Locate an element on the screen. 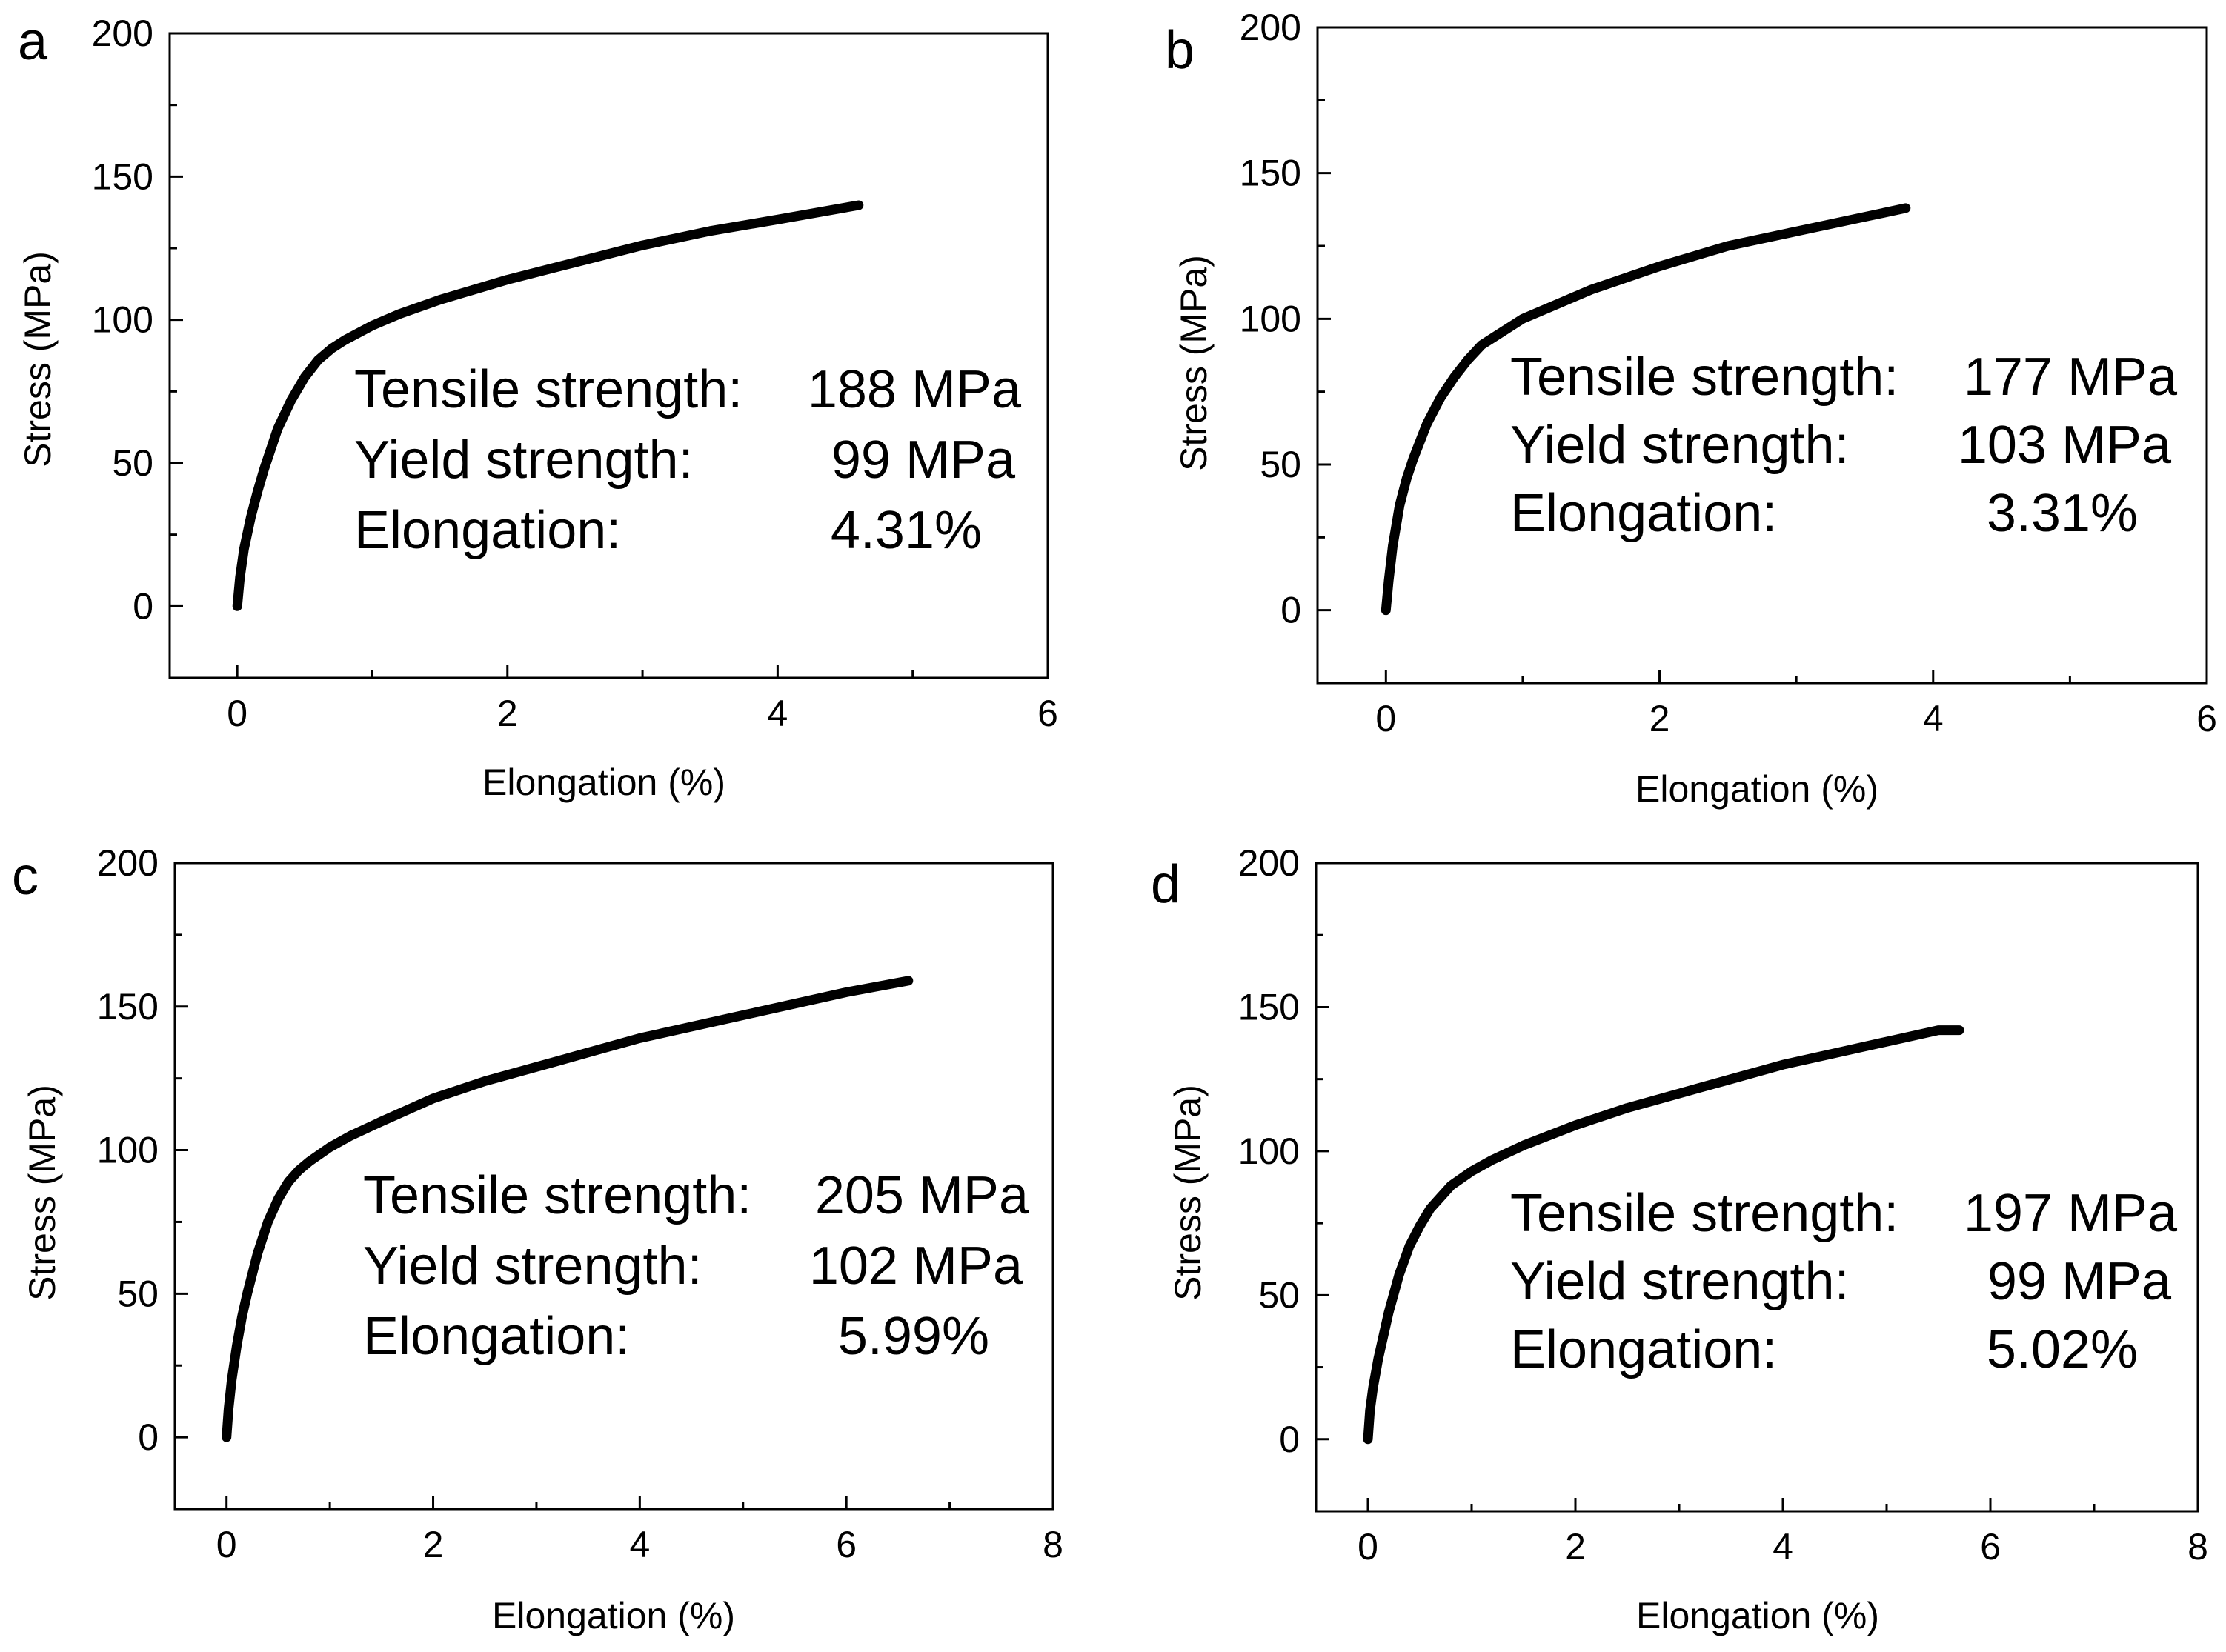 Image resolution: width=2226 pixels, height=1652 pixels. panel-letter-a: a is located at coordinates (33, 41).